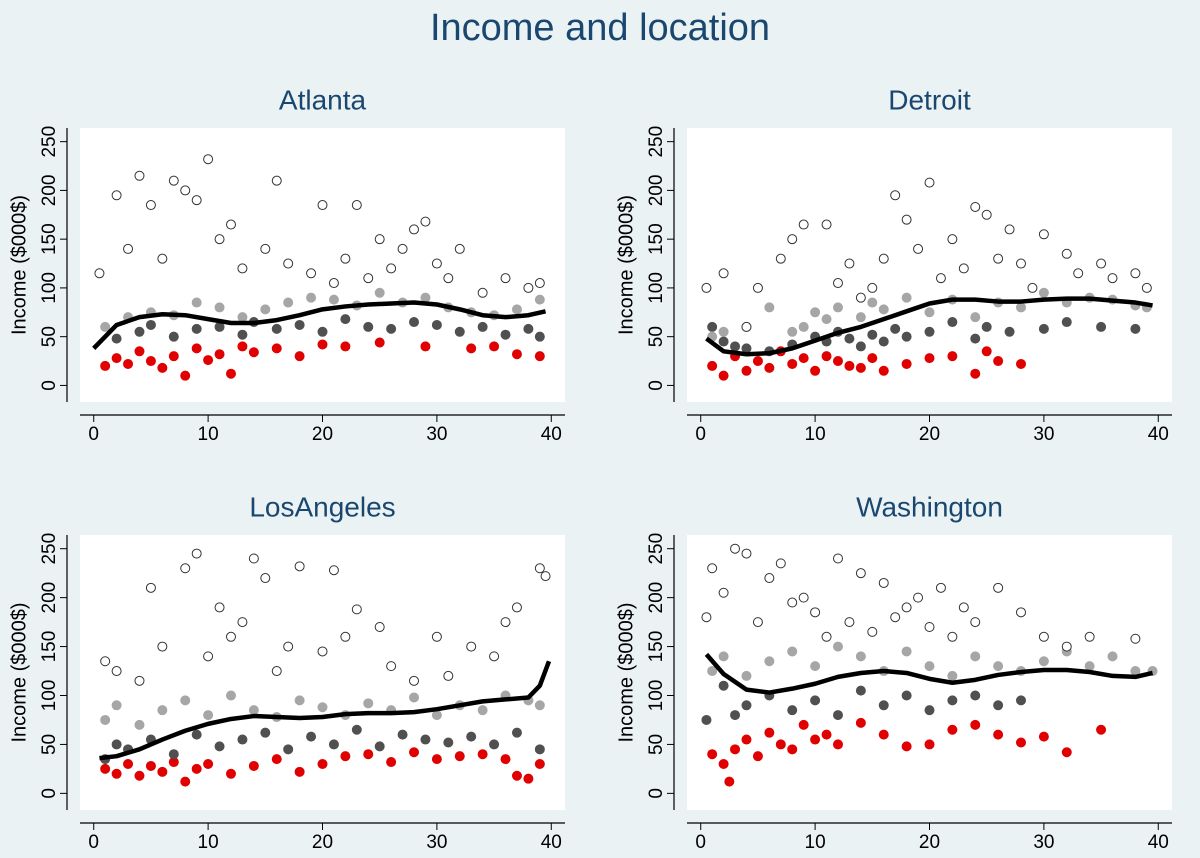  Describe the element at coordinates (626, 265) in the screenshot. I see `y-axis-label: Income ($000$)` at that location.